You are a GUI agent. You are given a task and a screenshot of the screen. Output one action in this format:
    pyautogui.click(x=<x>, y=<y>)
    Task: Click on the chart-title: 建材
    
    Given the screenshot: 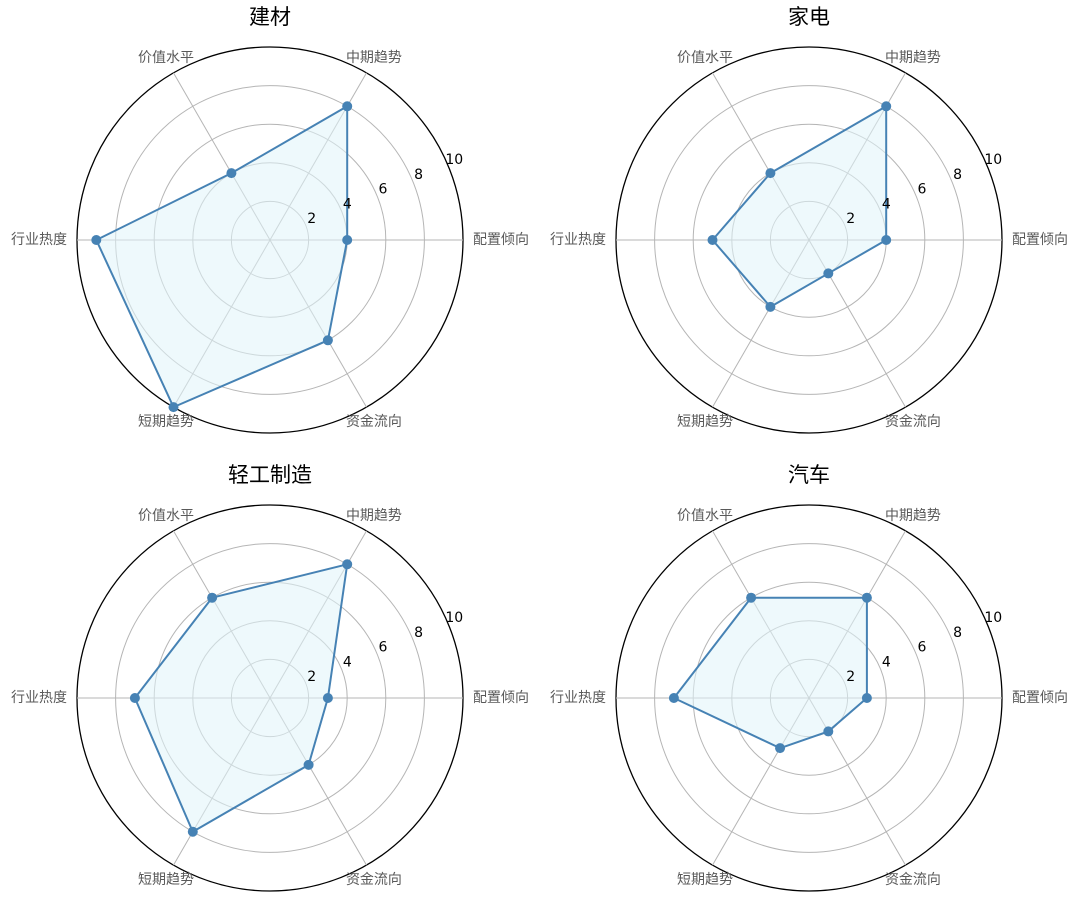 What is the action you would take?
    pyautogui.click(x=270, y=17)
    